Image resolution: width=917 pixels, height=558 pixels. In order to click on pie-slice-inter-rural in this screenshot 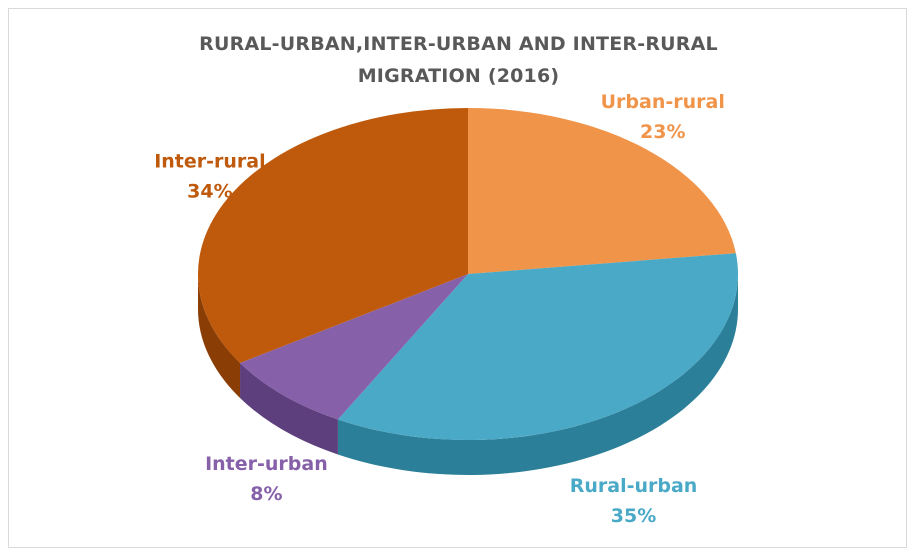, I will do `click(333, 235)`.